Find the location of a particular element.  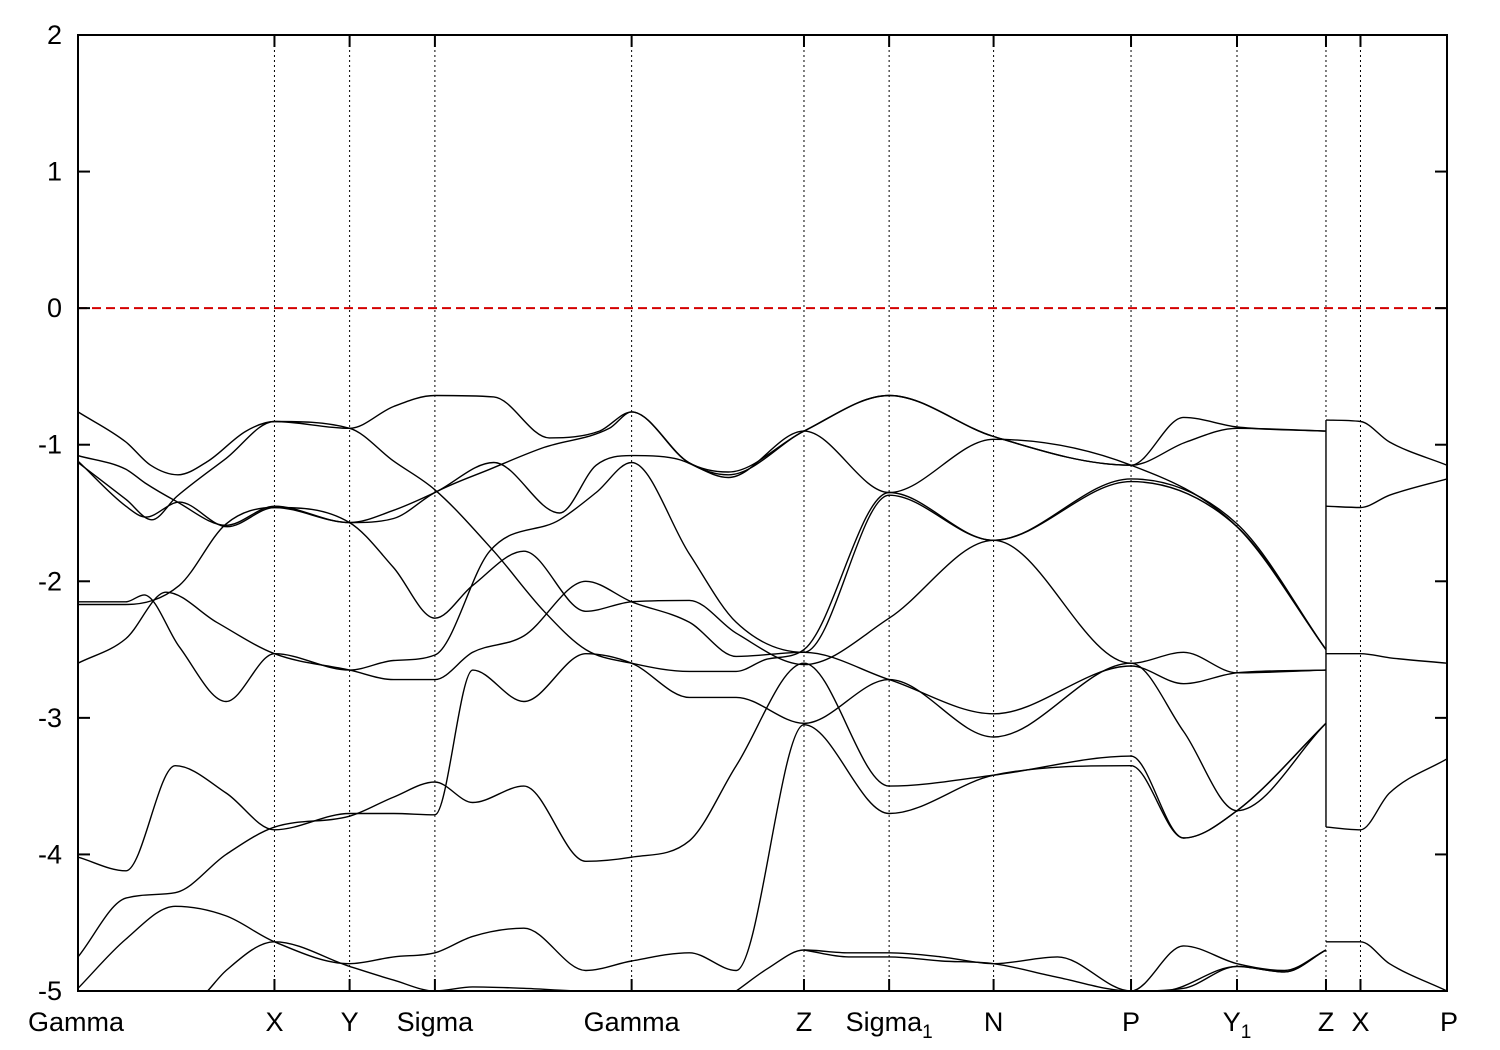

y-tick-label: 0 is located at coordinates (54, 308).